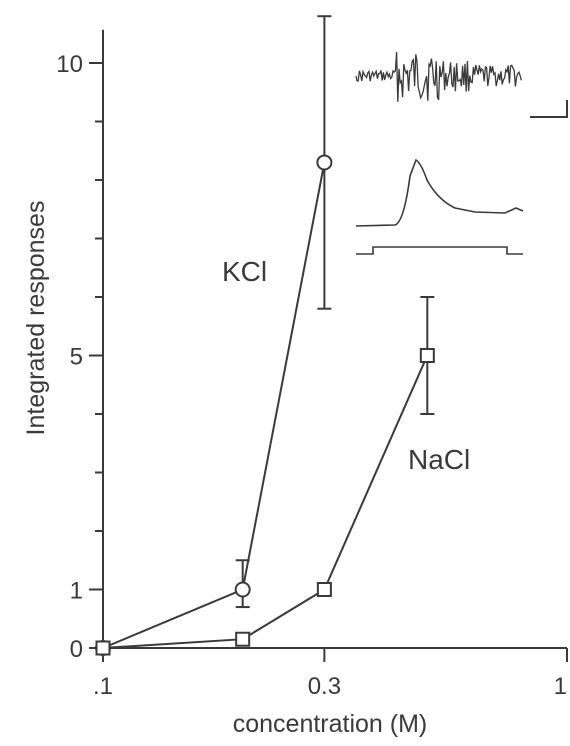  What do you see at coordinates (439, 77) in the screenshot?
I see `inset-raw-trace` at bounding box center [439, 77].